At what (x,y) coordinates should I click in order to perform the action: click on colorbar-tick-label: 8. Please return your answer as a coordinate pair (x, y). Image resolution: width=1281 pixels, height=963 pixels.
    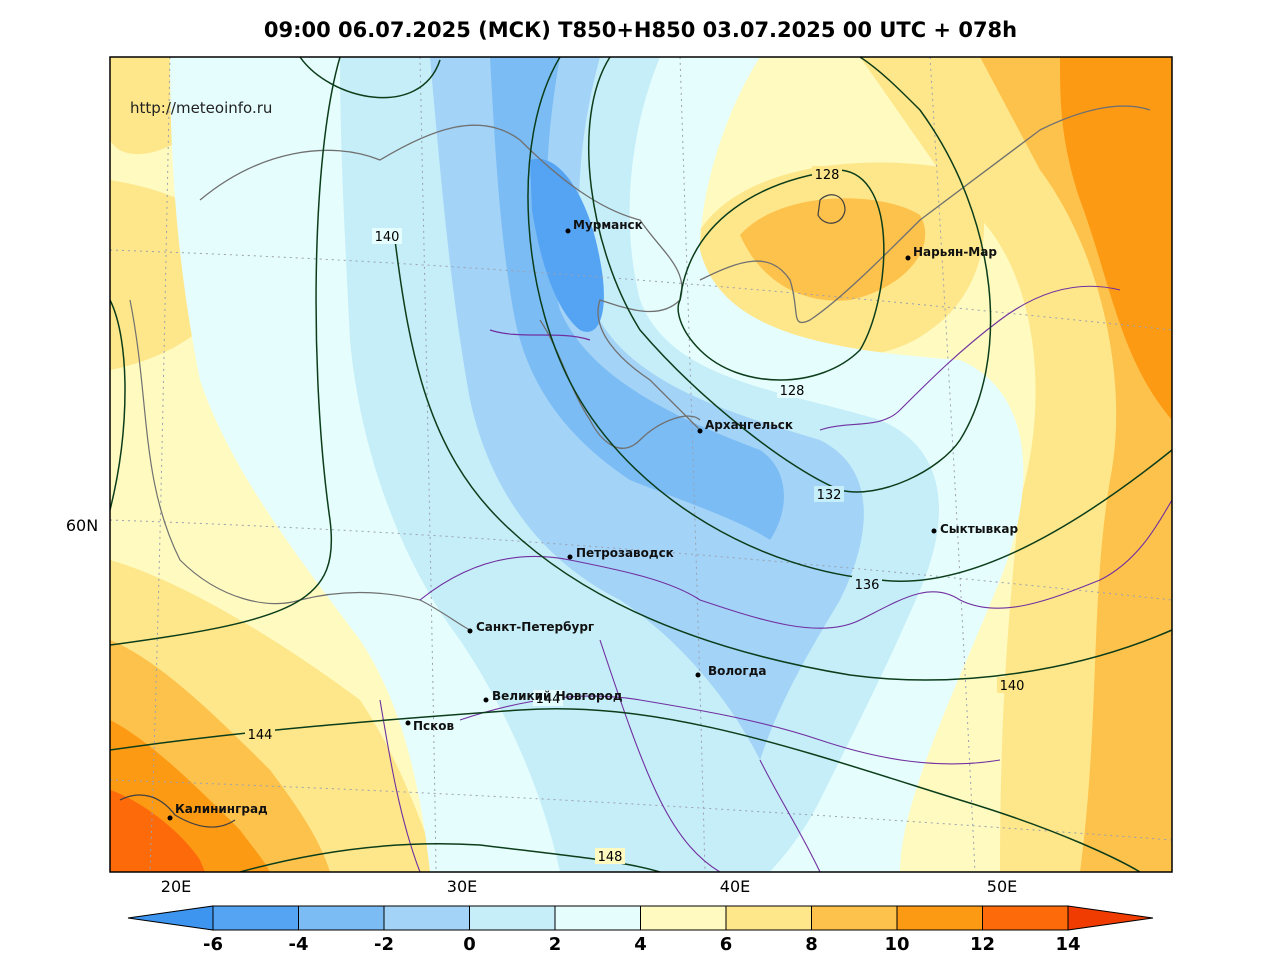
    Looking at the image, I should click on (811, 944).